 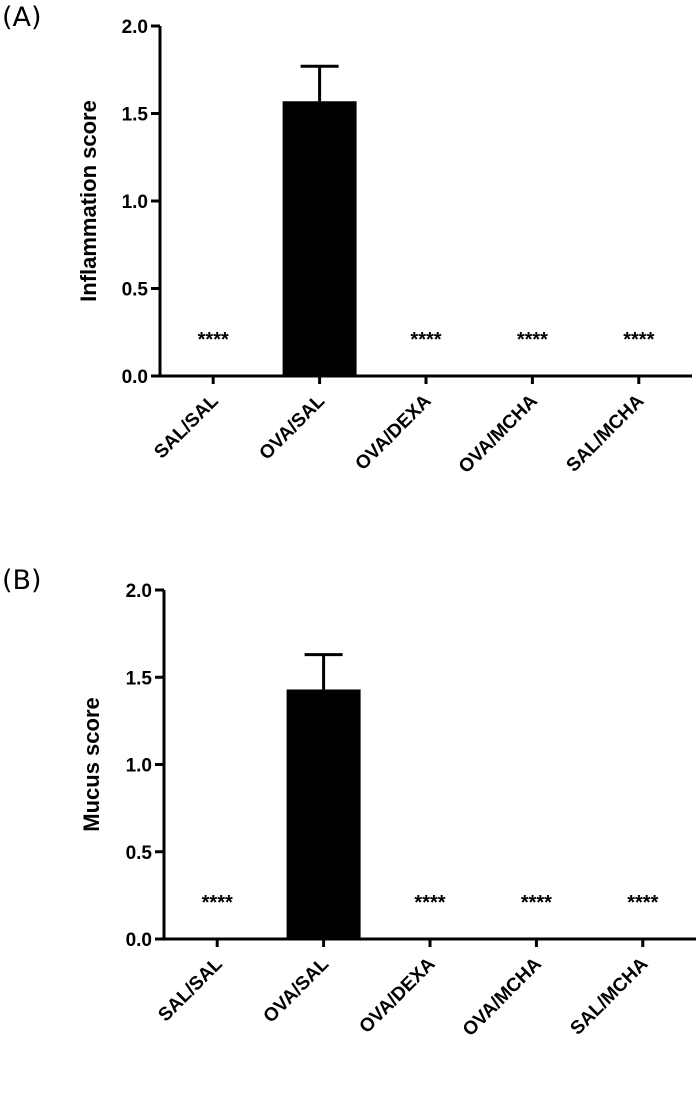 I want to click on panel-label: (A), so click(x=22, y=17).